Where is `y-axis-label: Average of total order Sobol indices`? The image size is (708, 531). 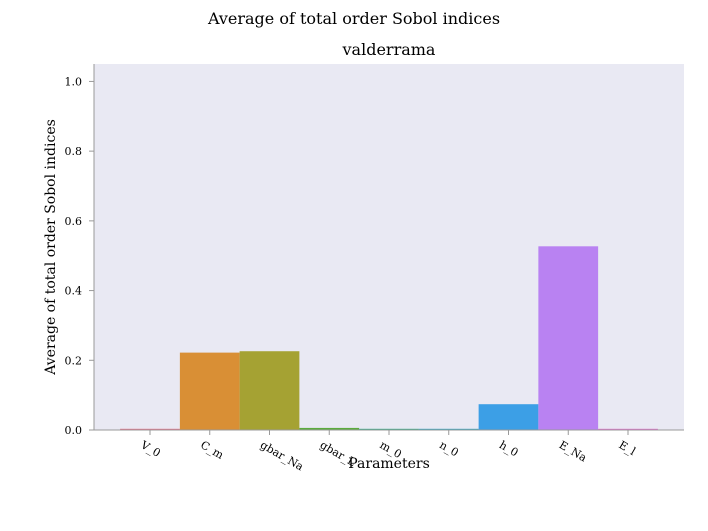
y-axis-label: Average of total order Sobol indices is located at coordinates (51, 247).